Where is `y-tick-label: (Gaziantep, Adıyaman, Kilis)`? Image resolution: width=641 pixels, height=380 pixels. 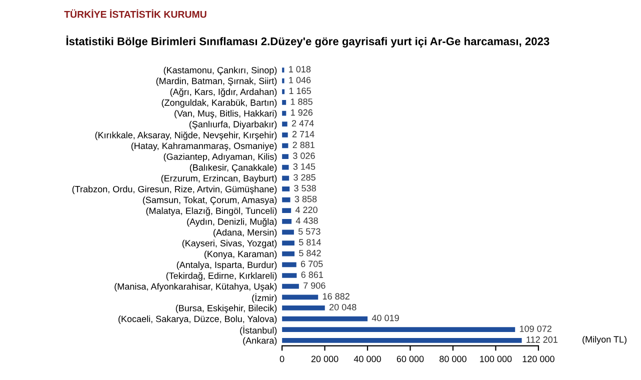 y-tick-label: (Gaziantep, Adıyaman, Kilis) is located at coordinates (220, 157).